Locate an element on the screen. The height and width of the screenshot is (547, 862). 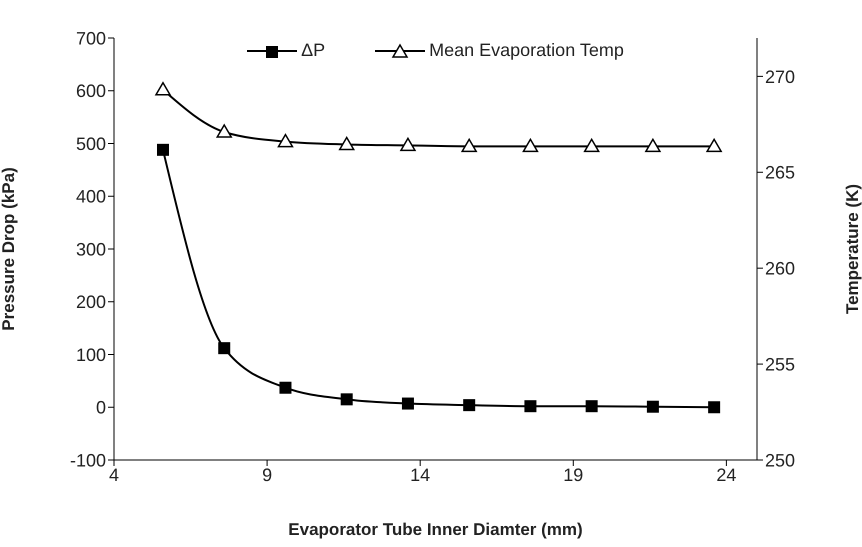
y2-tick-label: 270 is located at coordinates (780, 76).